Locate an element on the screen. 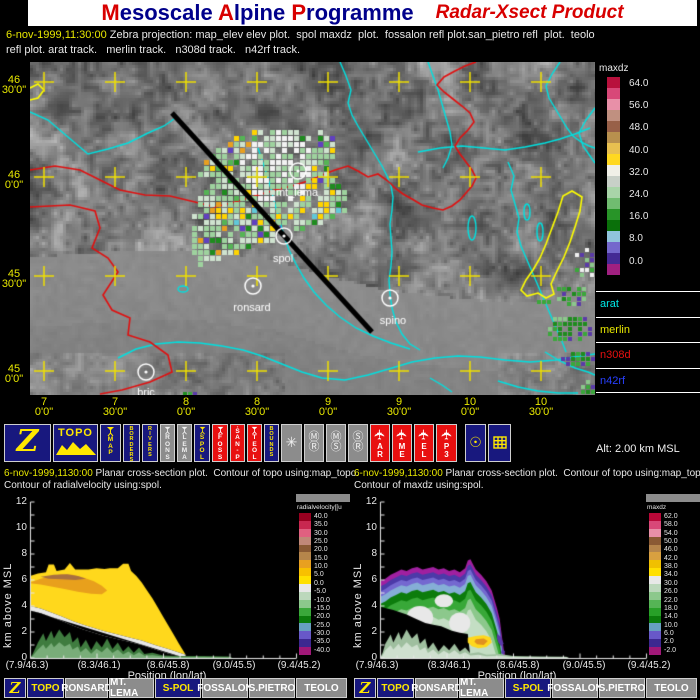  altitude-readout: Alt: 2.00 km MSL is located at coordinates (638, 449).